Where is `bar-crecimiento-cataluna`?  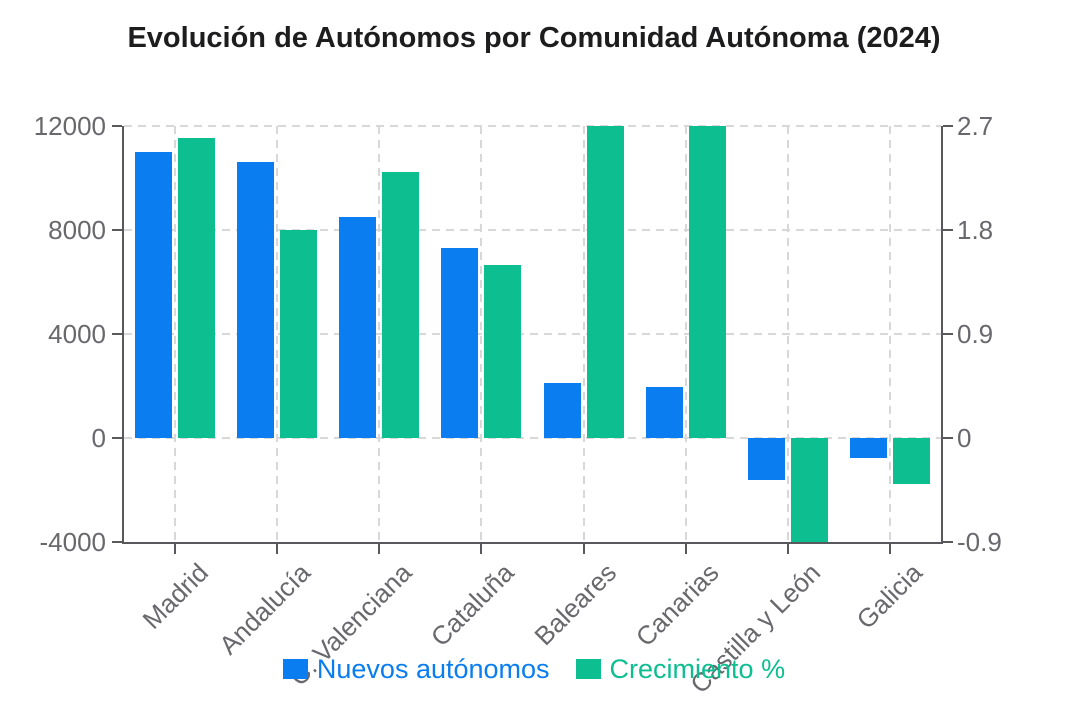 bar-crecimiento-cataluna is located at coordinates (503, 351).